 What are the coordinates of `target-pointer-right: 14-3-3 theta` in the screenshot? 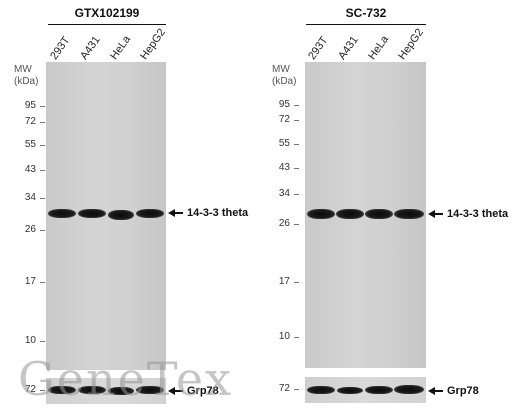 It's located at (468, 214).